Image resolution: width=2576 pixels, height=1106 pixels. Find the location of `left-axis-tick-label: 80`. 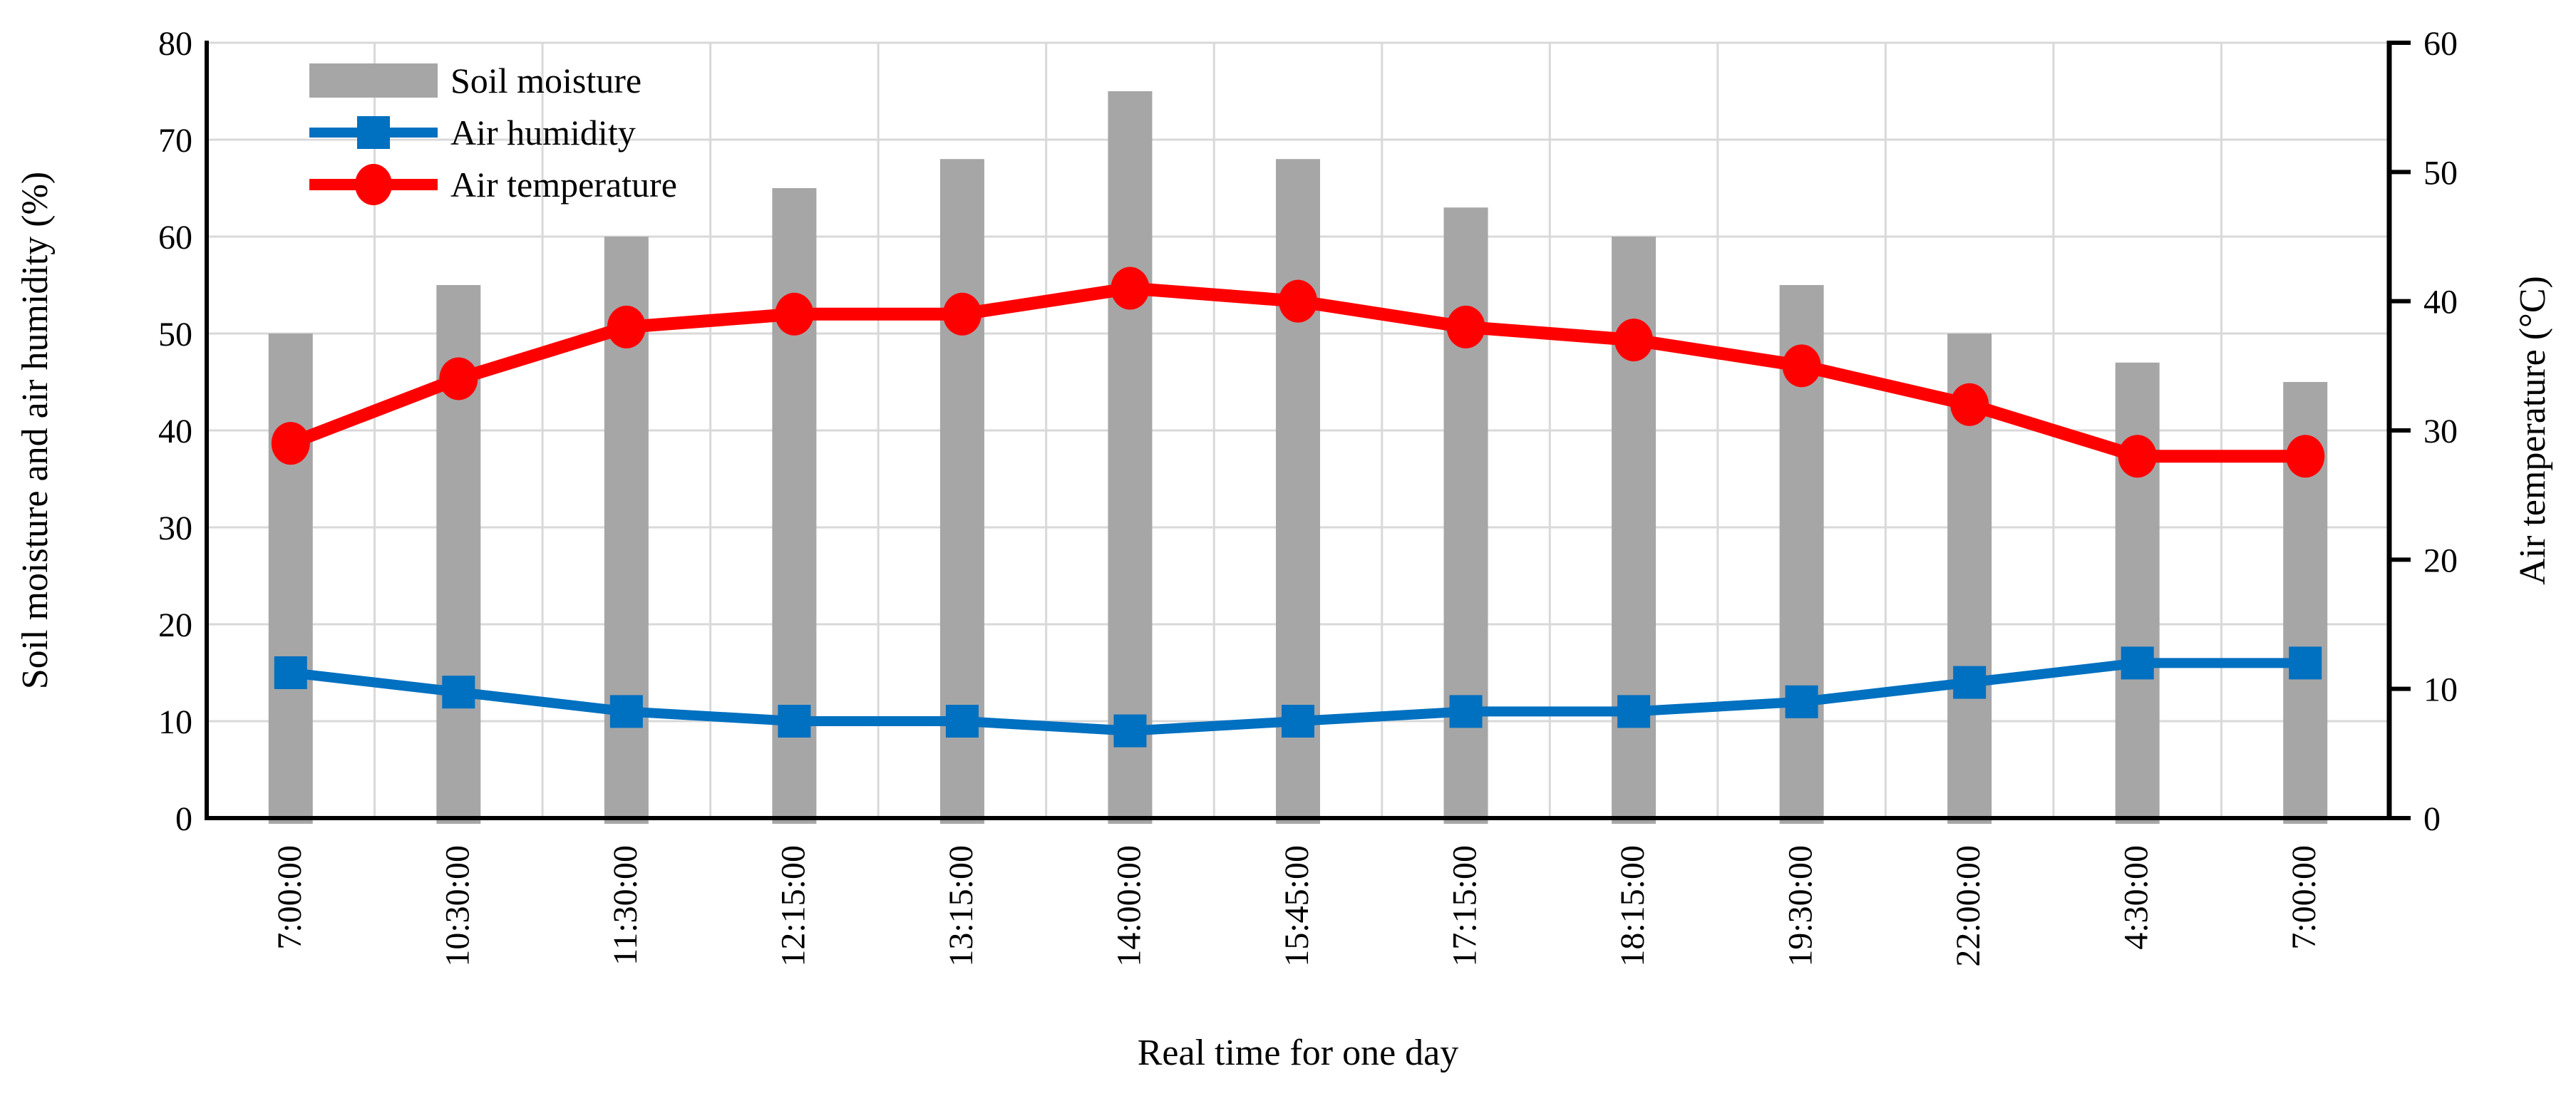

left-axis-tick-label: 80 is located at coordinates (175, 44).